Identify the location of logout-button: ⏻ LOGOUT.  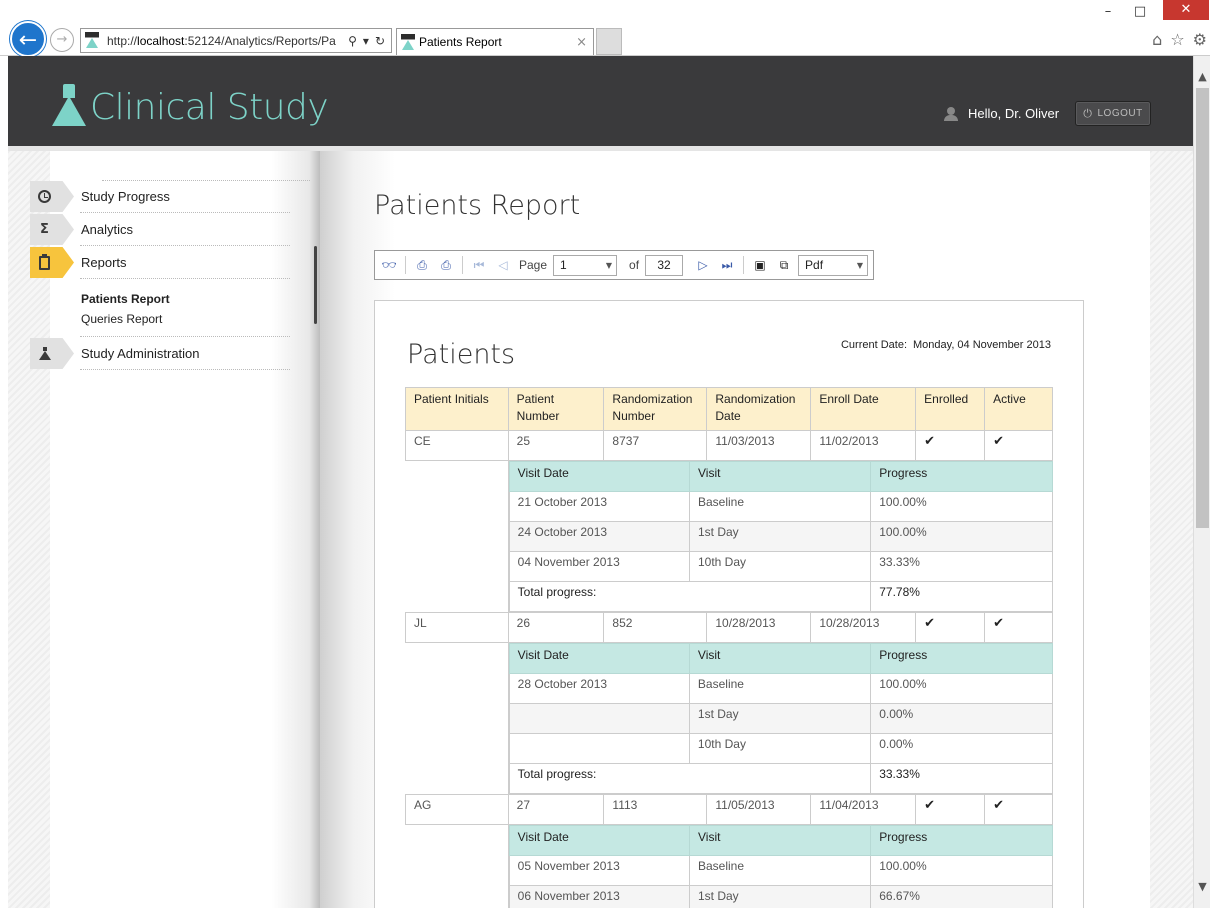
(1113, 113).